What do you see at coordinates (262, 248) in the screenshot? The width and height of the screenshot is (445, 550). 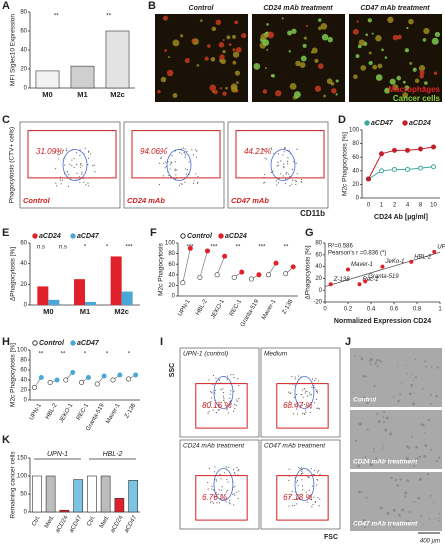 I see `annotation: ***` at bounding box center [262, 248].